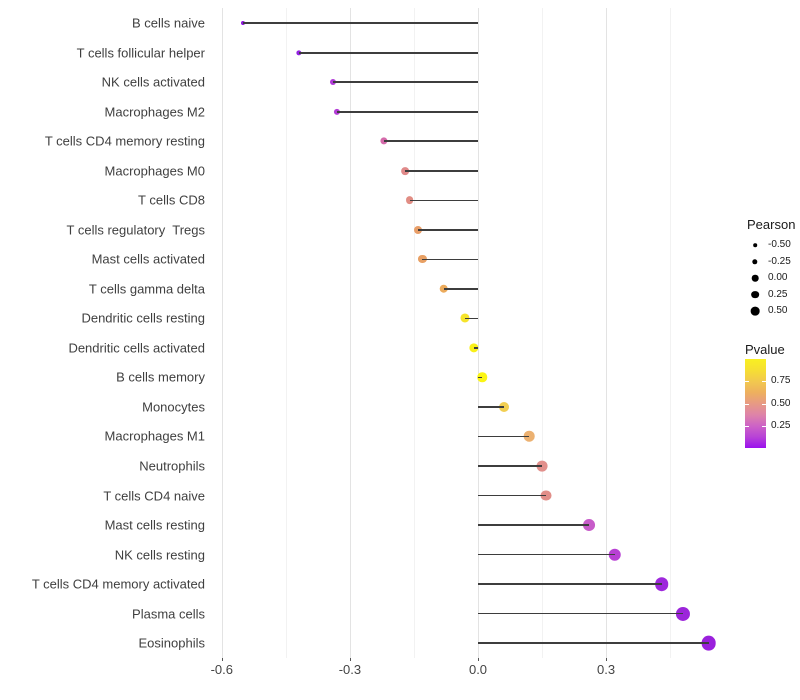  I want to click on y-axis-label: Macrophages M0, so click(154, 171).